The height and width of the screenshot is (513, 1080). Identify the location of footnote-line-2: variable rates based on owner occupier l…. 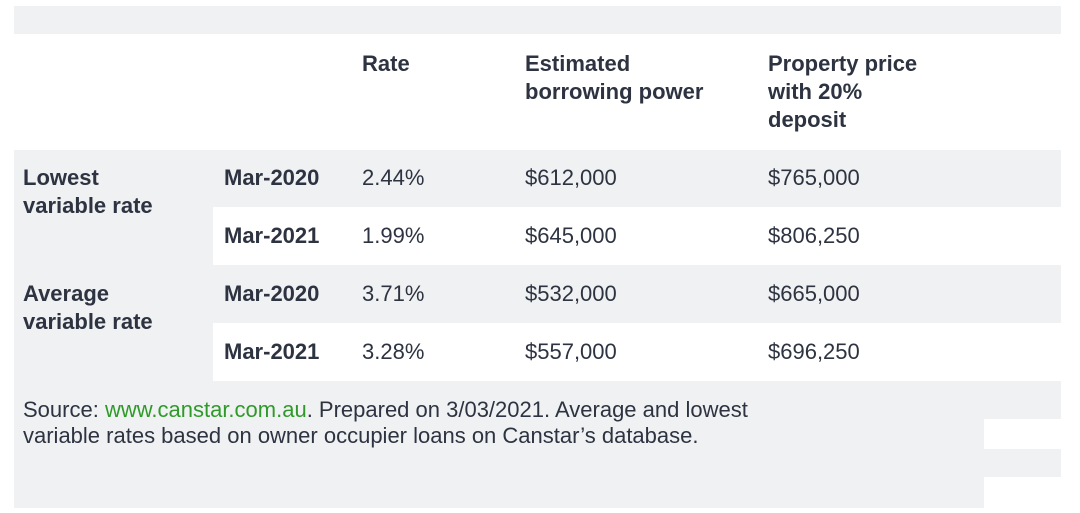
(361, 435).